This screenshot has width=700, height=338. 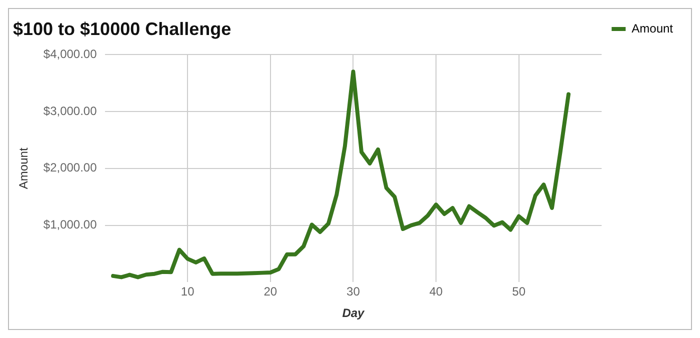 I want to click on y-axis-title: Amount, so click(x=23, y=168).